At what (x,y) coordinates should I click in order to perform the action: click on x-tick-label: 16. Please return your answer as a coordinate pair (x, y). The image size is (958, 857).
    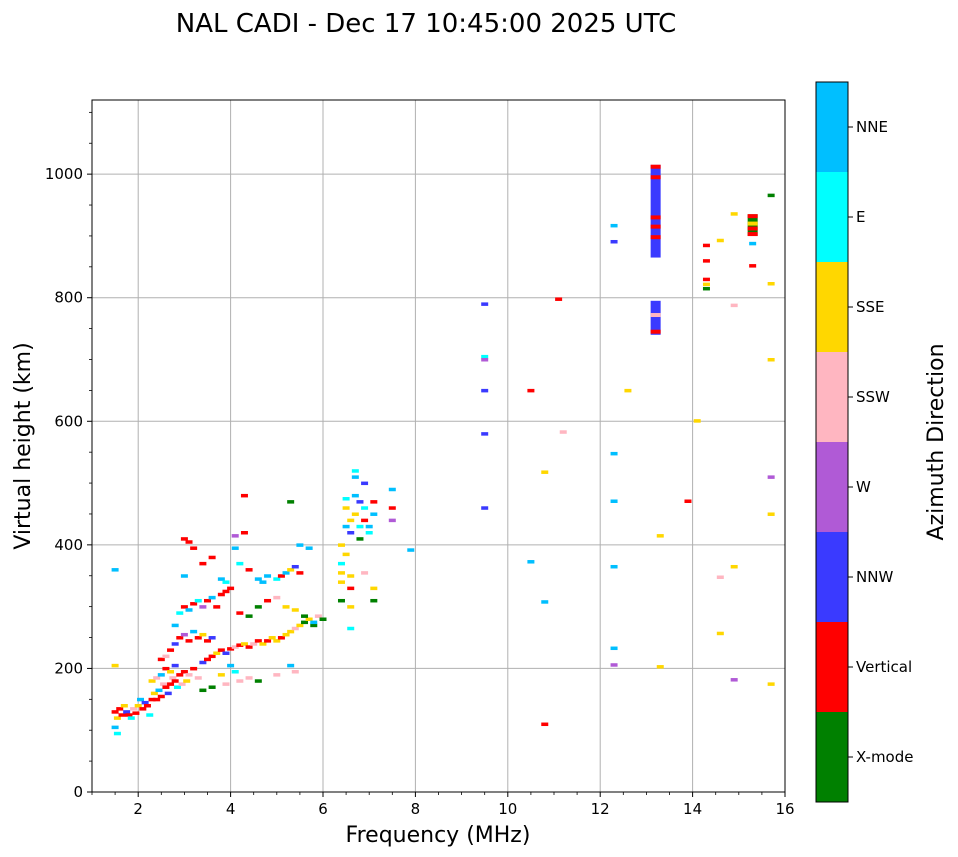
    Looking at the image, I should click on (784, 809).